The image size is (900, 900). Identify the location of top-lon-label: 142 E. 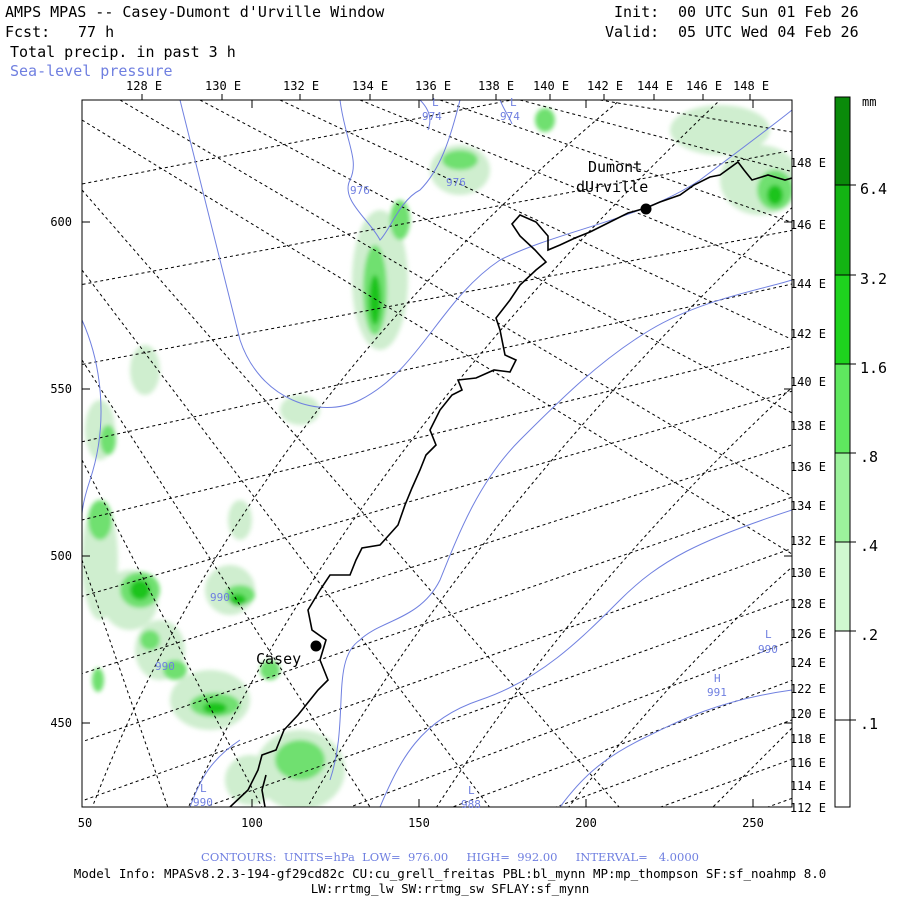
(605, 86).